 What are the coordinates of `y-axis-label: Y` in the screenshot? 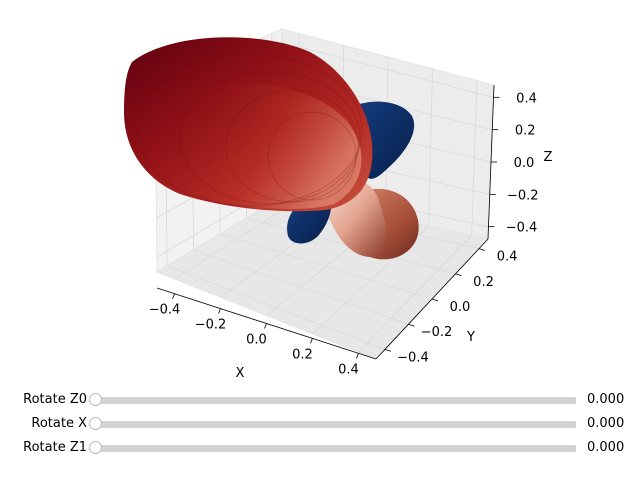 It's located at (470, 337).